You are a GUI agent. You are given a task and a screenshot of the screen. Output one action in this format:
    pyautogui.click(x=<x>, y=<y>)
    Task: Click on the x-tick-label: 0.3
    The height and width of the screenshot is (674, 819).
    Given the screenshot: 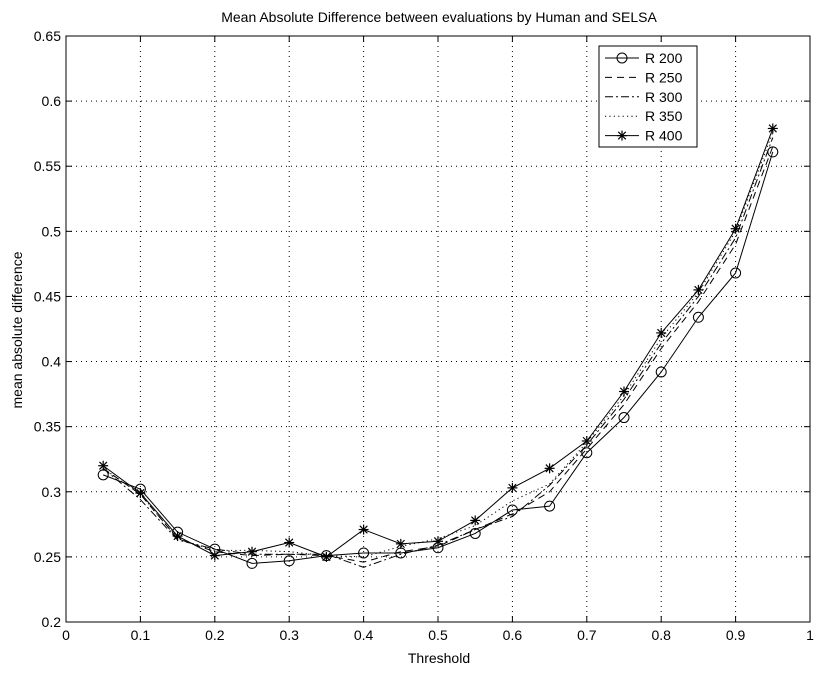 What is the action you would take?
    pyautogui.click(x=289, y=635)
    